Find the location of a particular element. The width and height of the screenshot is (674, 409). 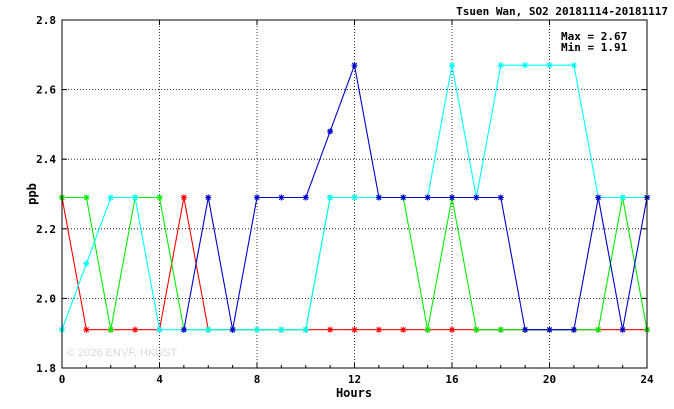

y-tick-label: 1.8 is located at coordinates (46, 368).